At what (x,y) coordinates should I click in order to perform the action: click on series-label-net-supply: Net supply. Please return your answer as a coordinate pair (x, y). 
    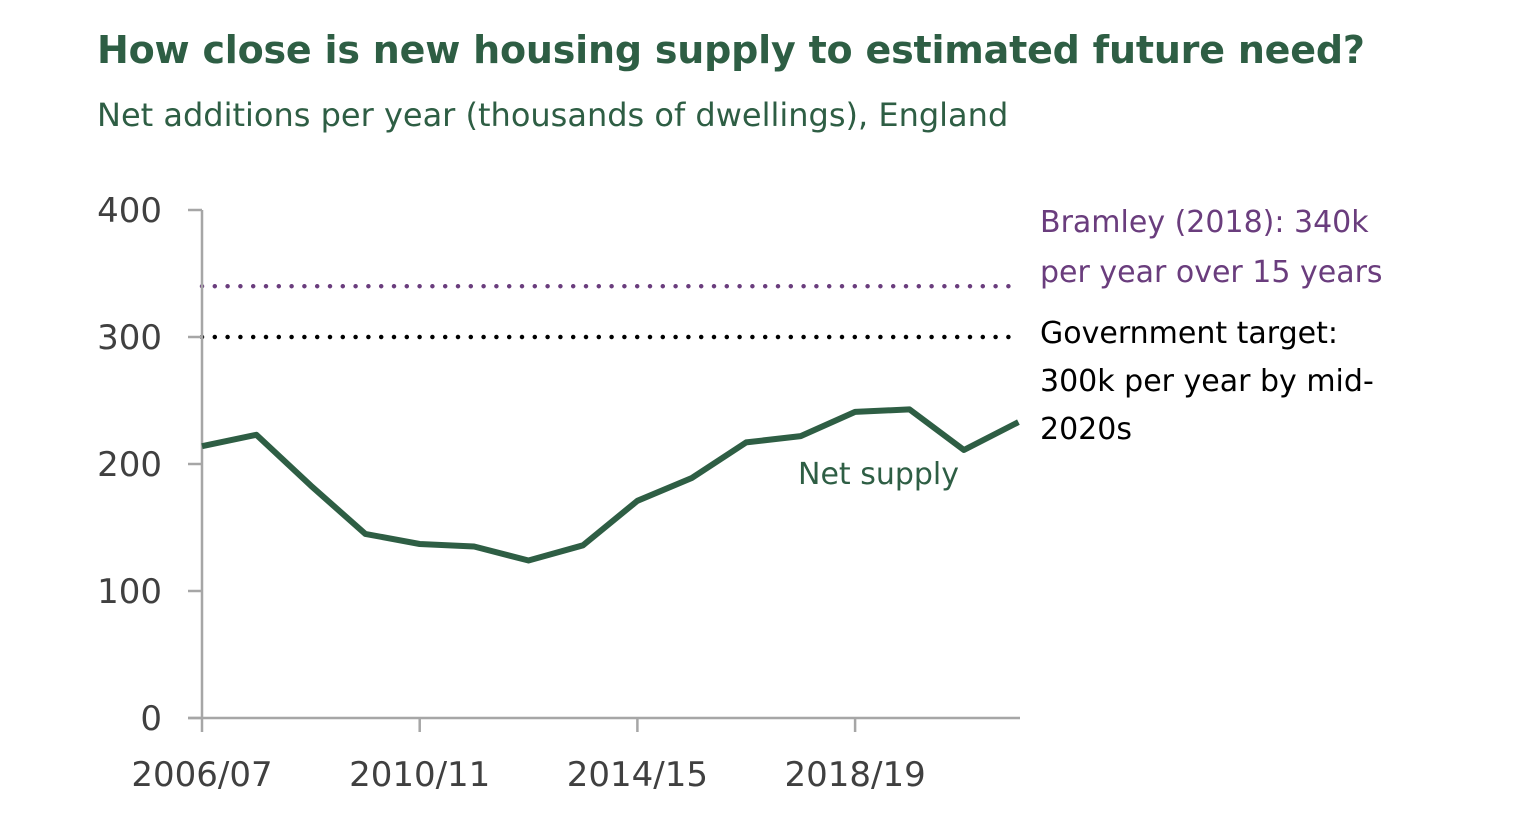
    Looking at the image, I should click on (878, 474).